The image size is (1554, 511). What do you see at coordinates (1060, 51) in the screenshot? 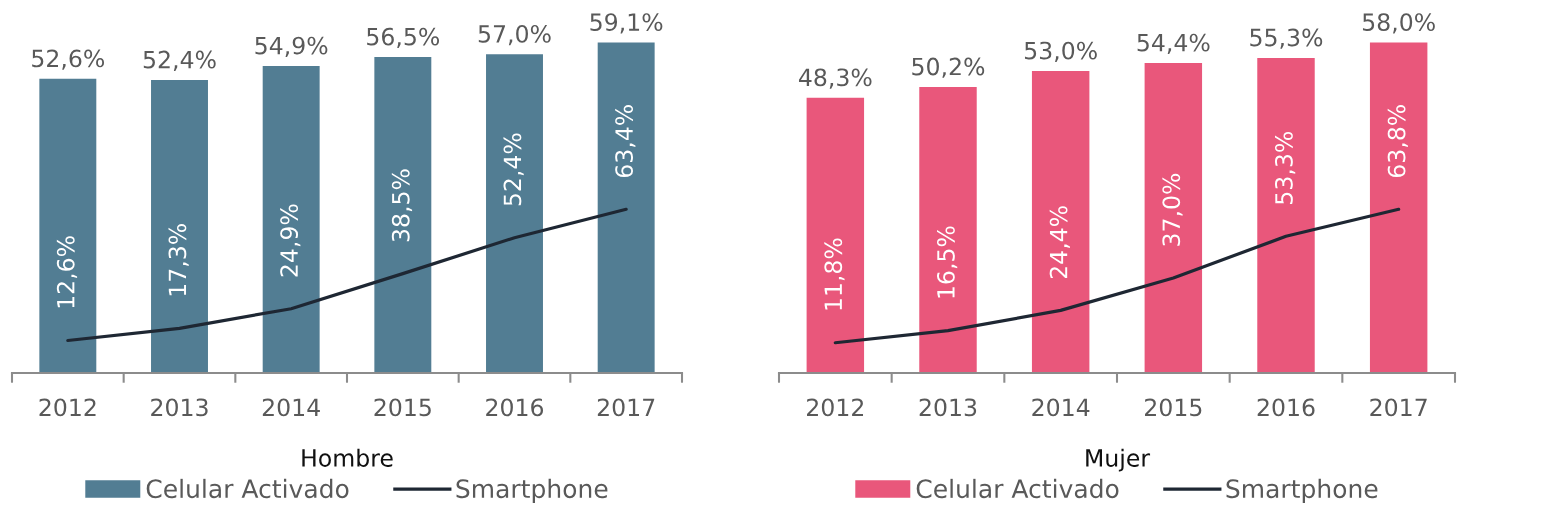
I see `data-label: 53,0%` at bounding box center [1060, 51].